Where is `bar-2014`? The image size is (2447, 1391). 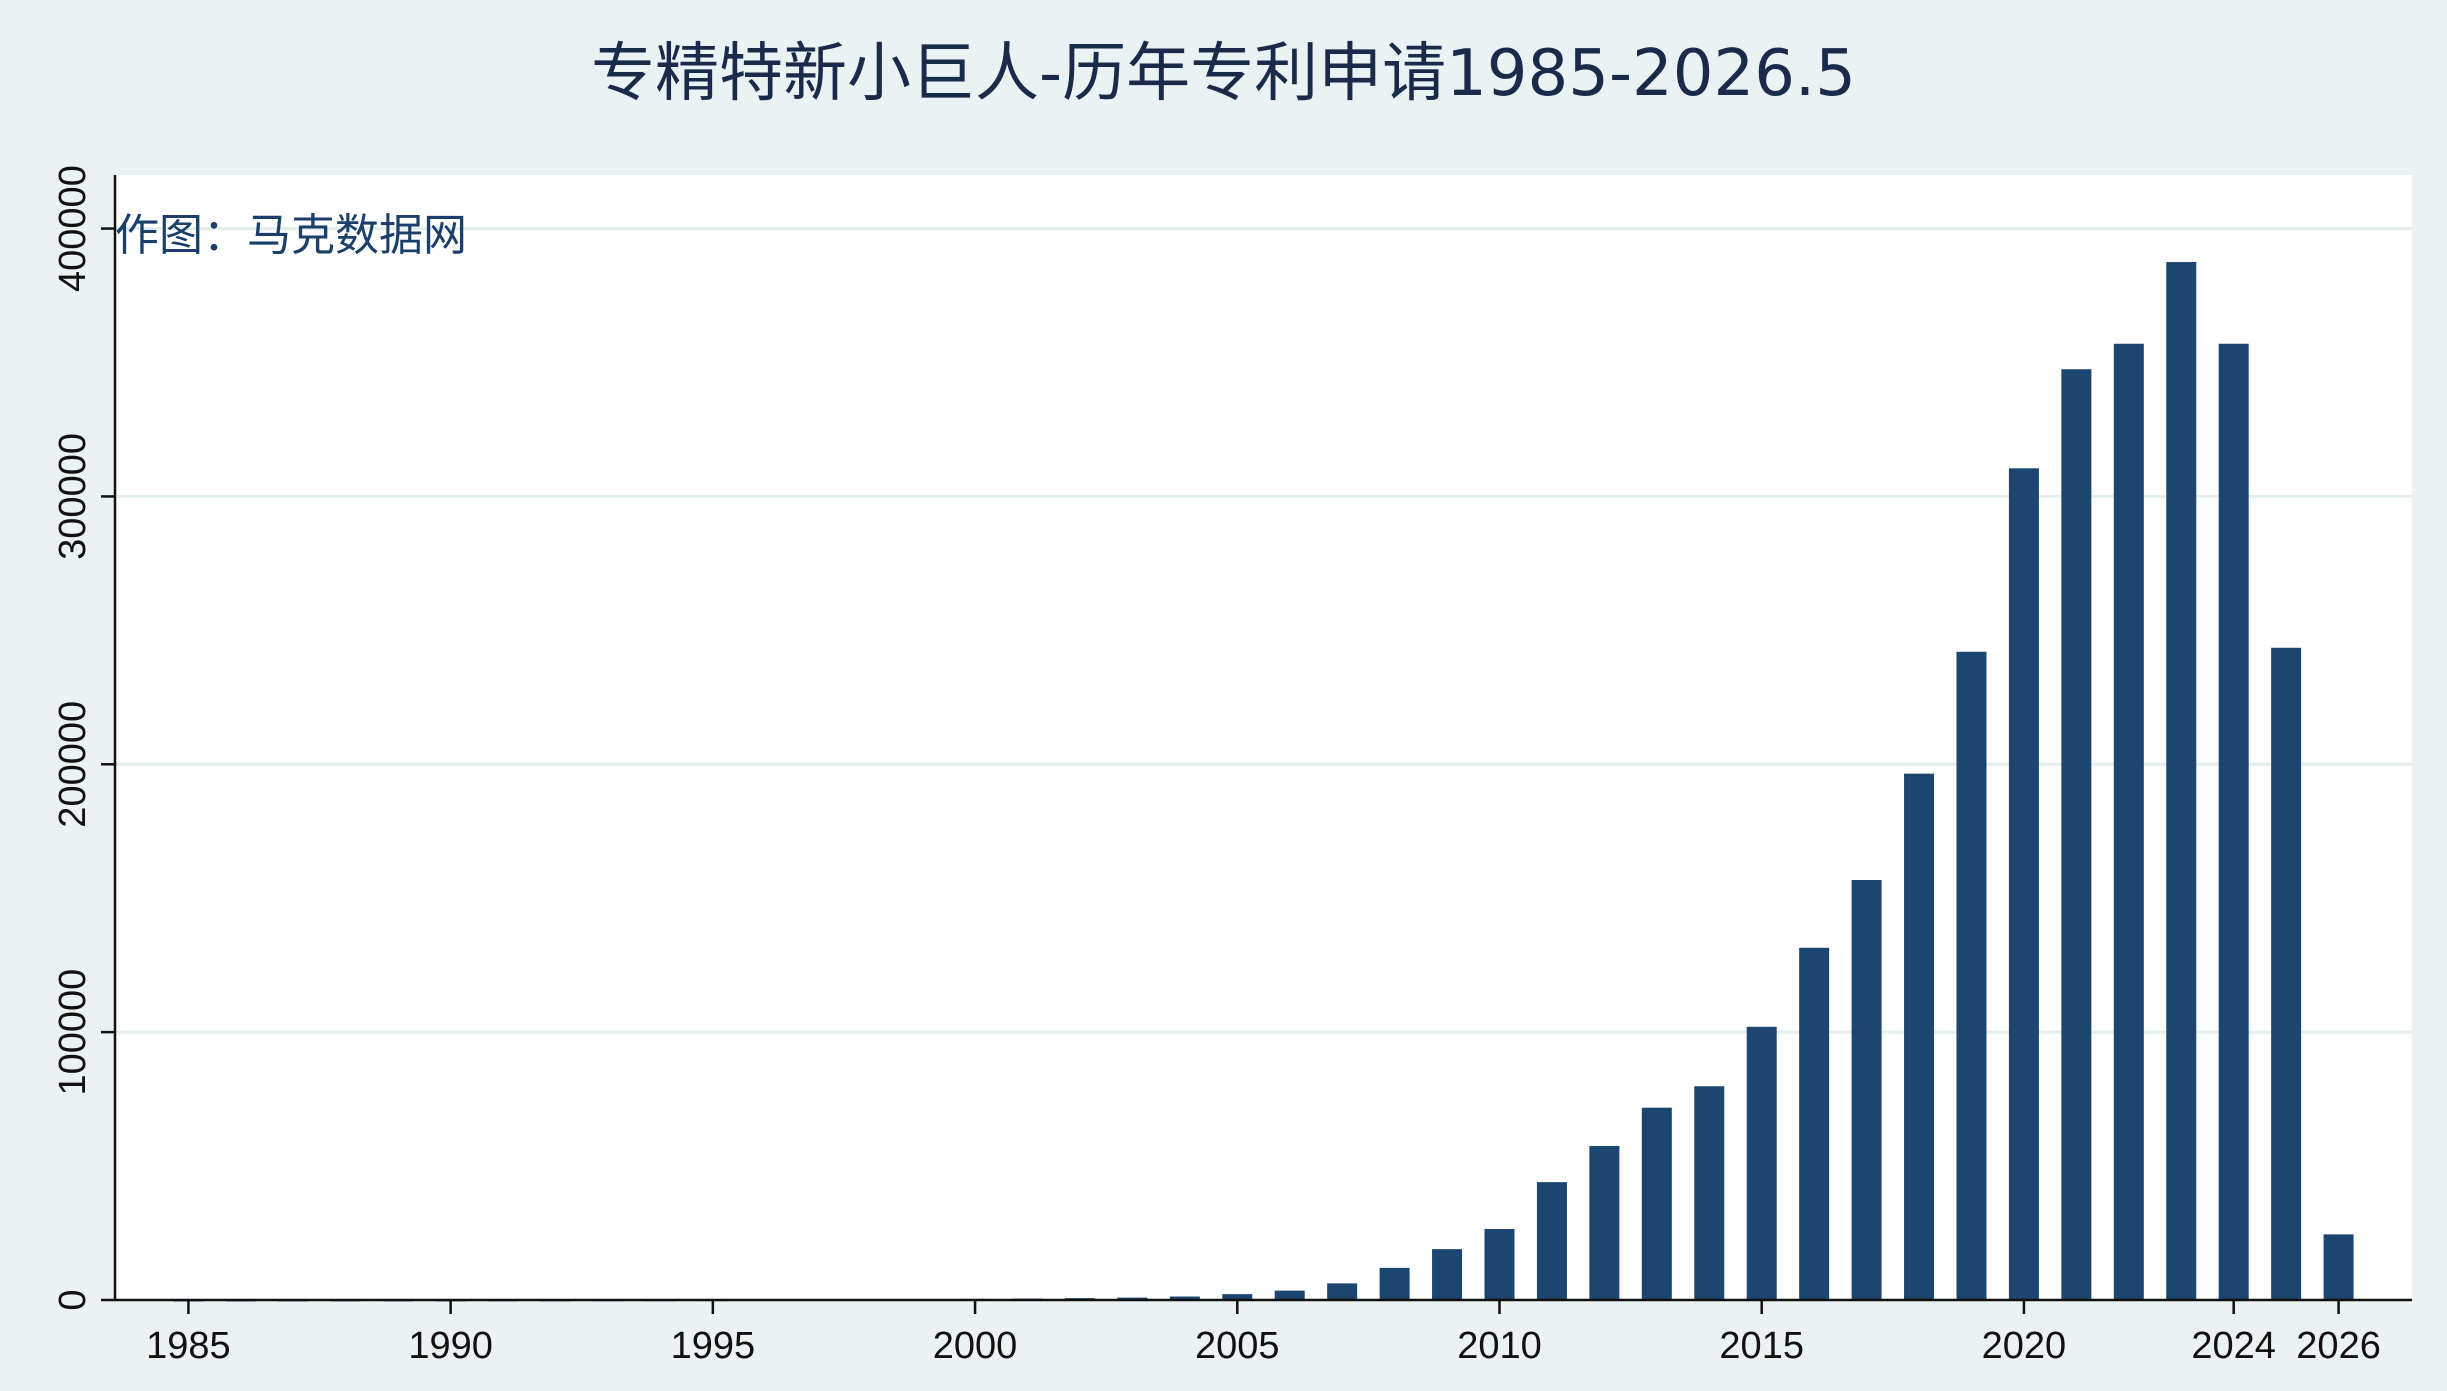 bar-2014 is located at coordinates (1709, 1193).